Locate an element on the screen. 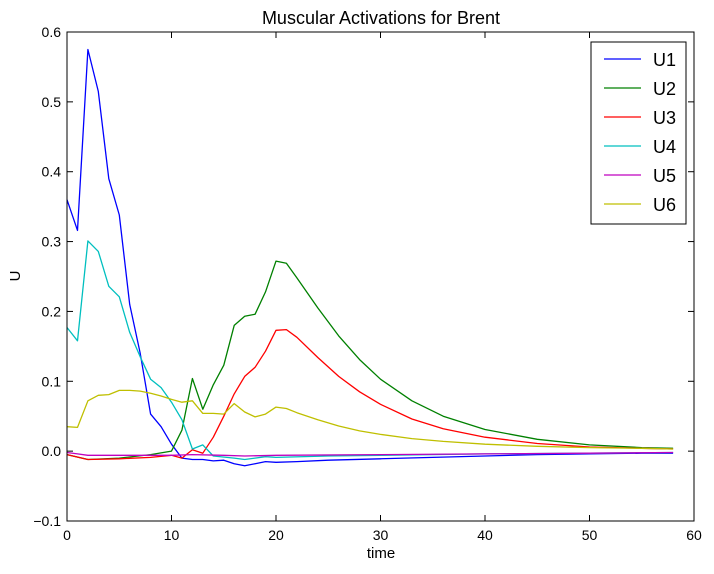  x-tick-label: 0 is located at coordinates (67, 535).